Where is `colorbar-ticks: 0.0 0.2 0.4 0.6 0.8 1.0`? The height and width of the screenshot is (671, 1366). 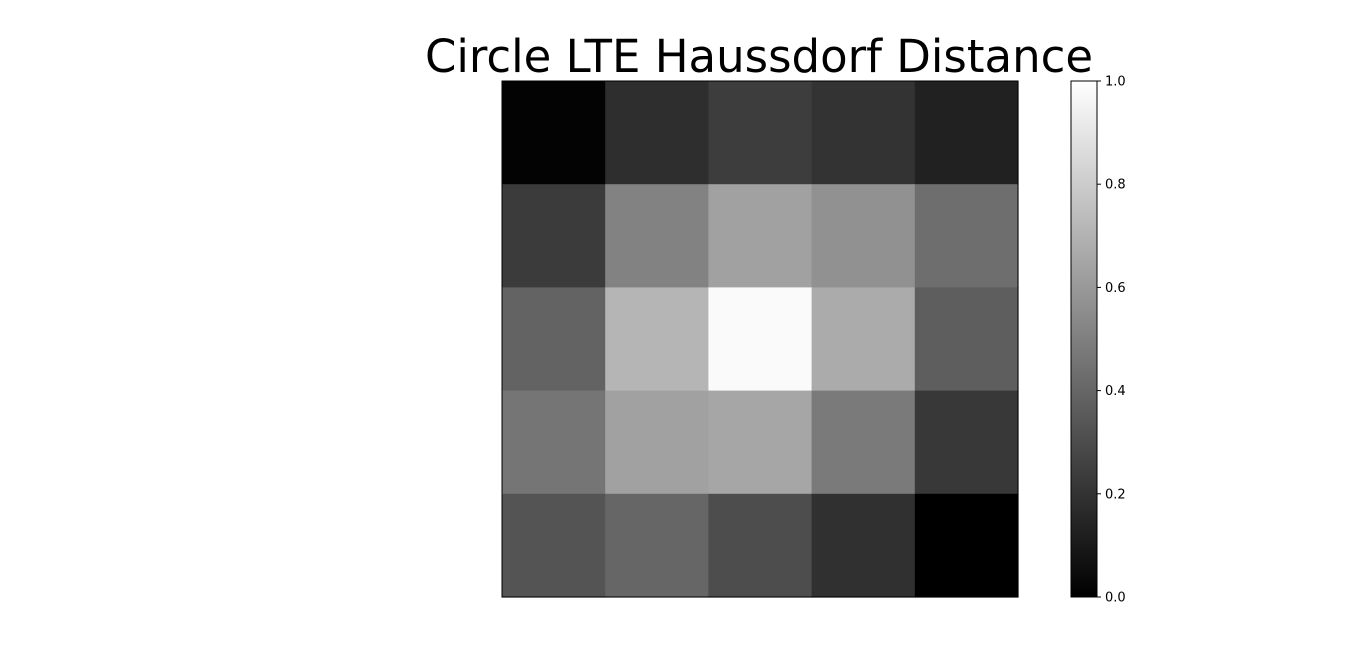 colorbar-ticks: 0.0 0.2 0.4 0.6 0.8 1.0 is located at coordinates (1111, 340).